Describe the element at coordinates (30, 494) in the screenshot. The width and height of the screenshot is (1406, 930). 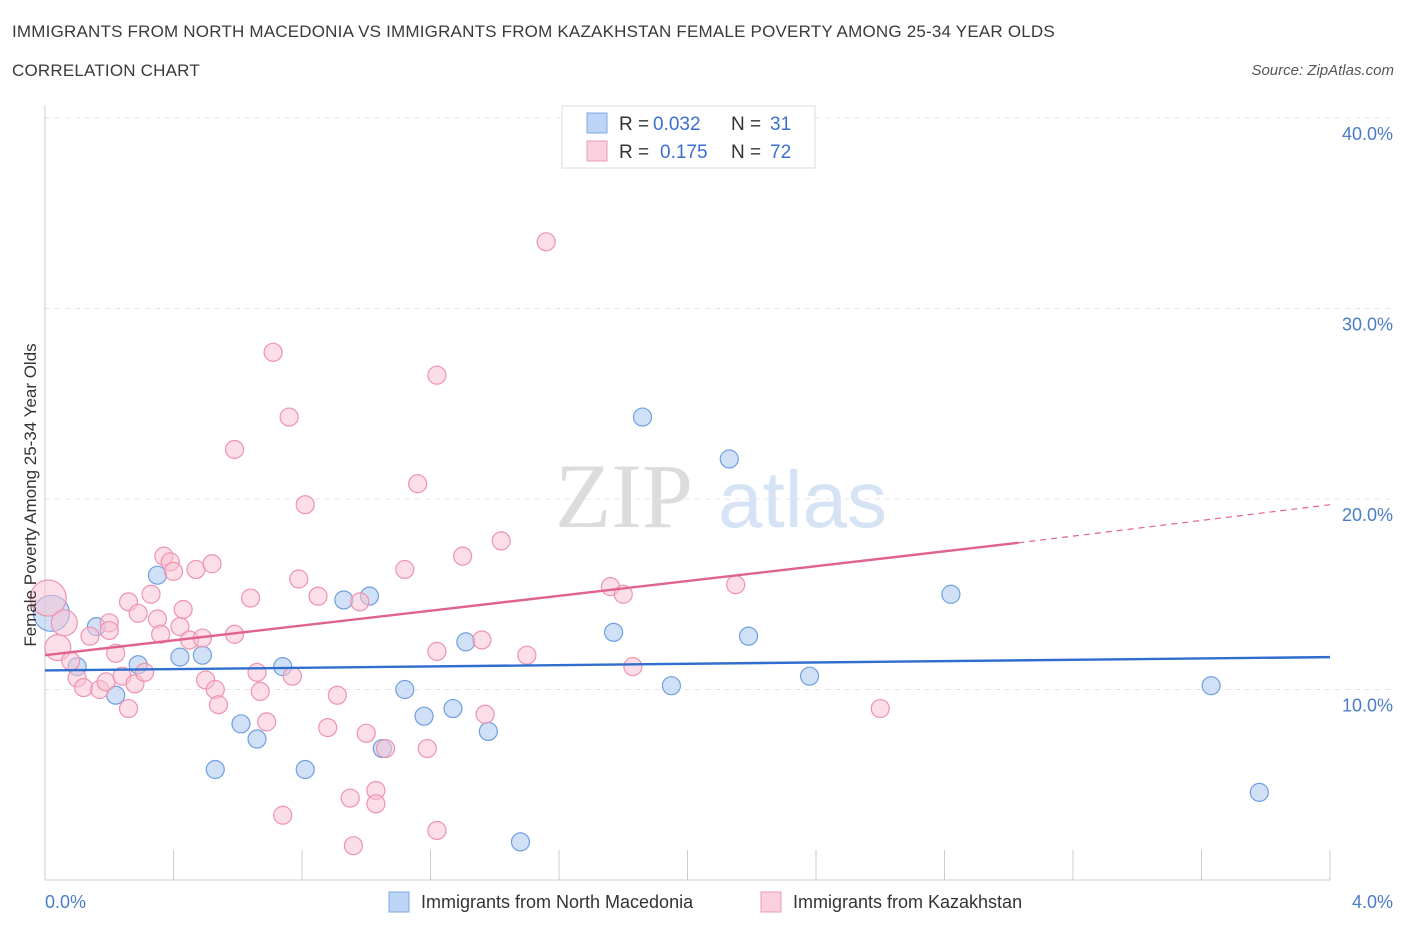
I see `y-axis-label: Female Poverty Among 25-34 Year Olds` at that location.